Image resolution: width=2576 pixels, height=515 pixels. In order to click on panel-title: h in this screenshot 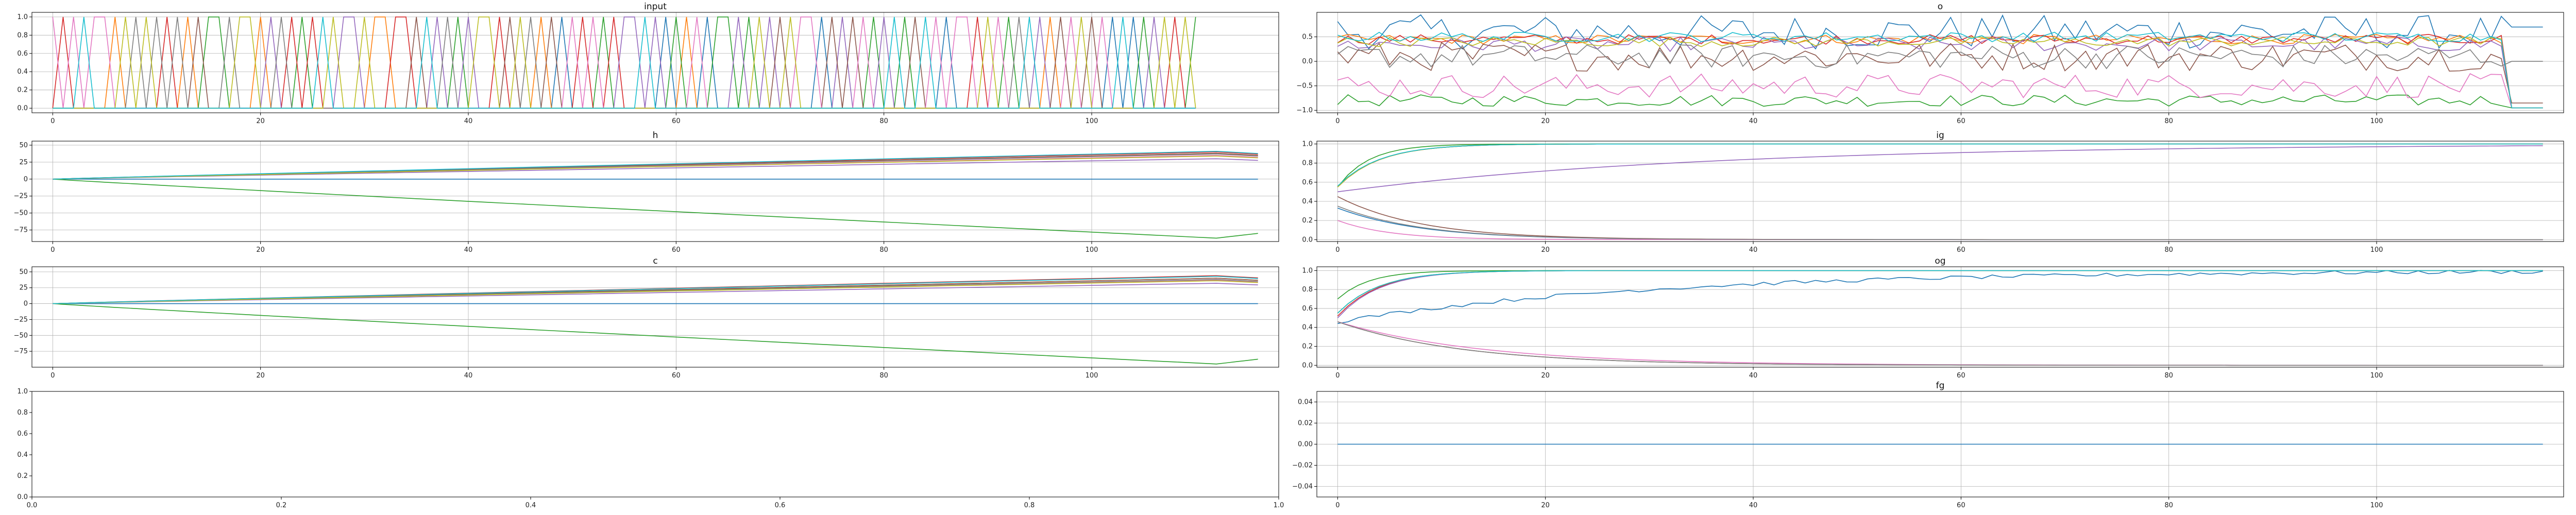, I will do `click(655, 136)`.